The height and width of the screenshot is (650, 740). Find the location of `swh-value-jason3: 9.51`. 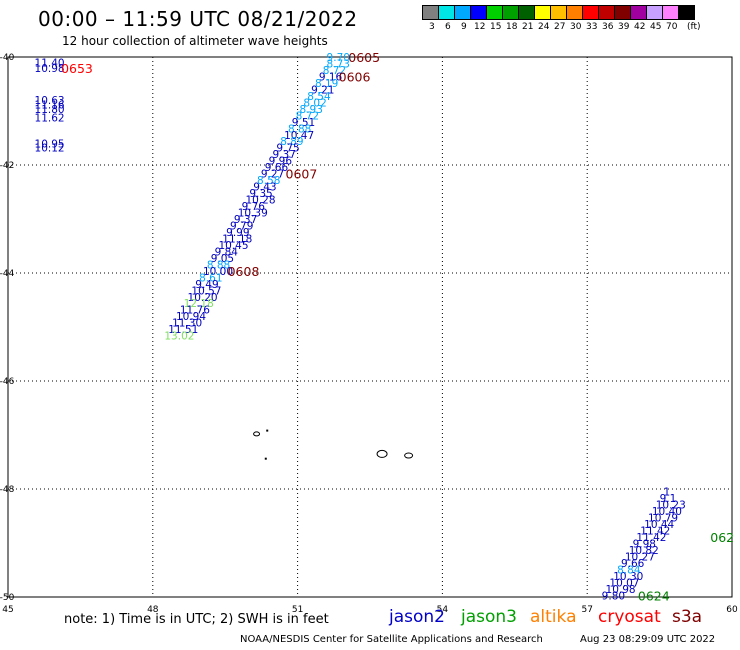

swh-value-jason3: 9.51 is located at coordinates (303, 123).